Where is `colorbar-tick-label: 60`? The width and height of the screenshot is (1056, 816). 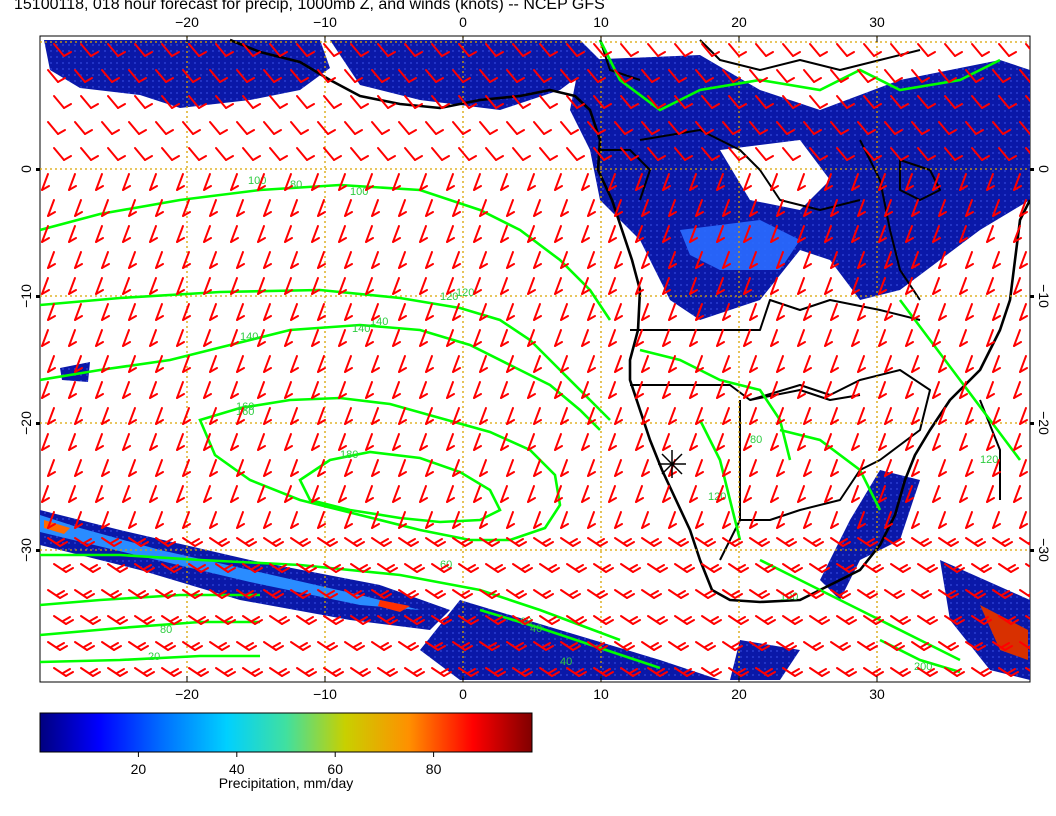 colorbar-tick-label: 60 is located at coordinates (335, 769).